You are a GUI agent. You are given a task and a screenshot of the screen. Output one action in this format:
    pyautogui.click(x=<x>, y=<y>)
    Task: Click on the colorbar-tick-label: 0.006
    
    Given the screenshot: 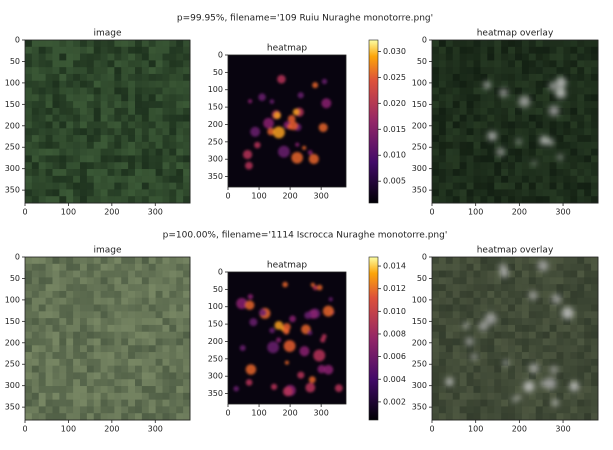 What is the action you would take?
    pyautogui.click(x=394, y=356)
    